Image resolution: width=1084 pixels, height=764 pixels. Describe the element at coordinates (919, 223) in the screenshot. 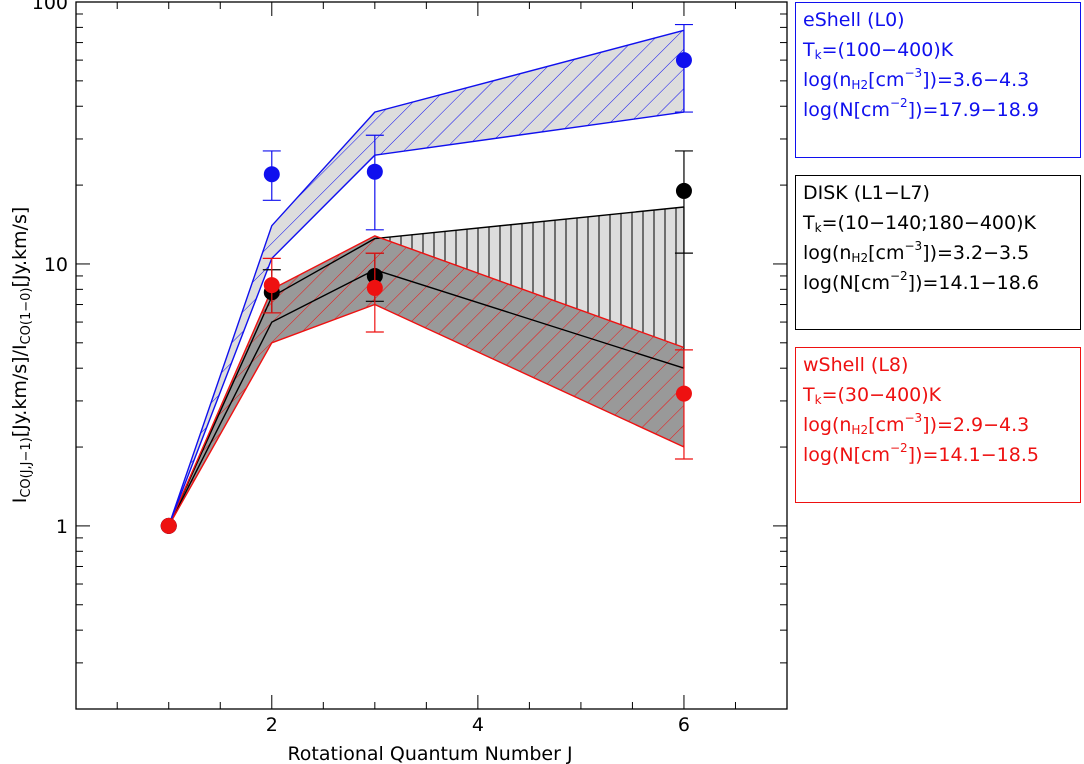

I see `legend-disk-tk: Tk=(10−140;180−400)K` at that location.